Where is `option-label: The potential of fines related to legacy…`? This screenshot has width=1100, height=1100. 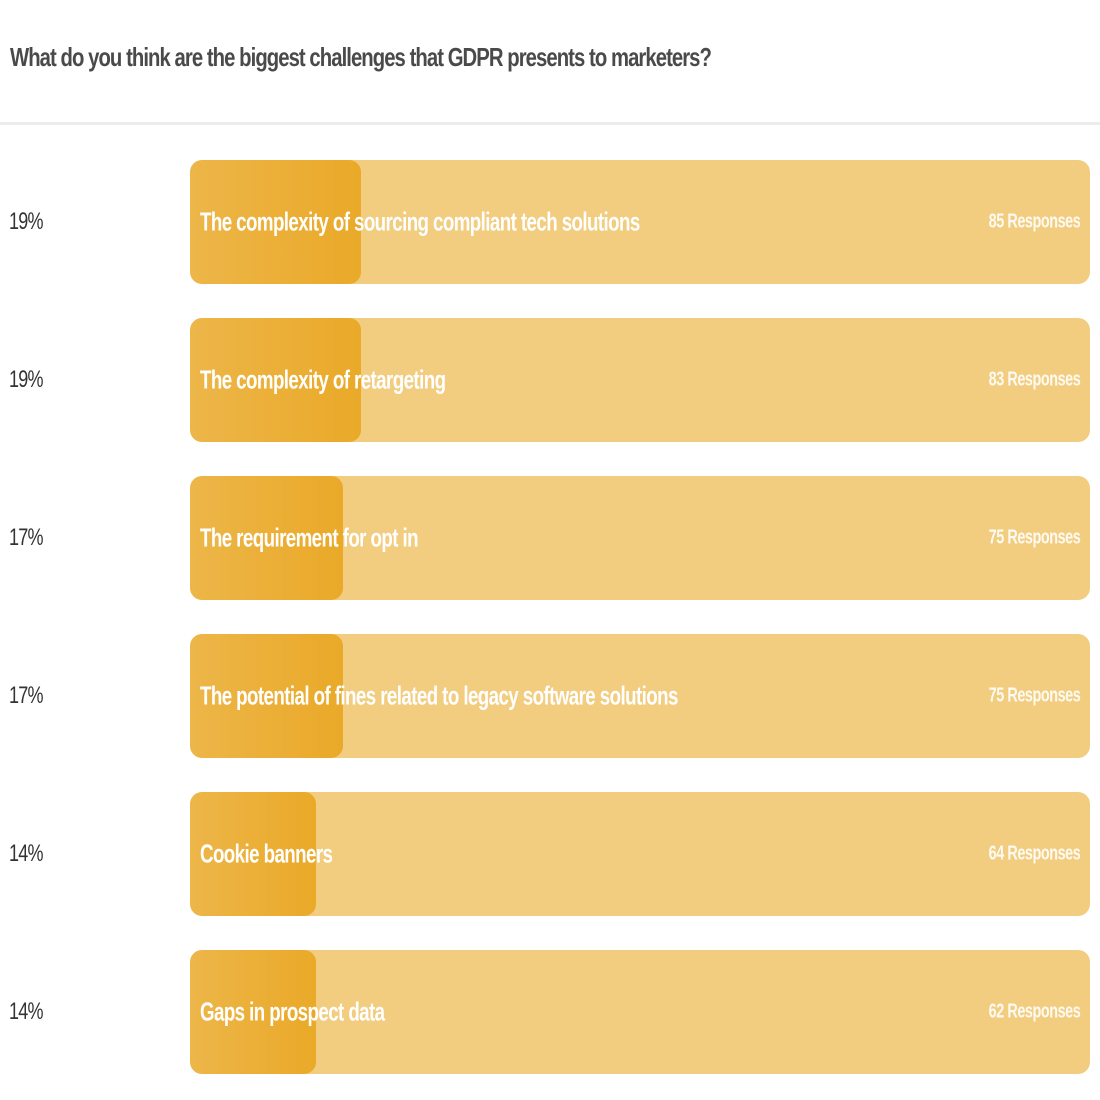 option-label: The potential of fines related to legacy… is located at coordinates (439, 695).